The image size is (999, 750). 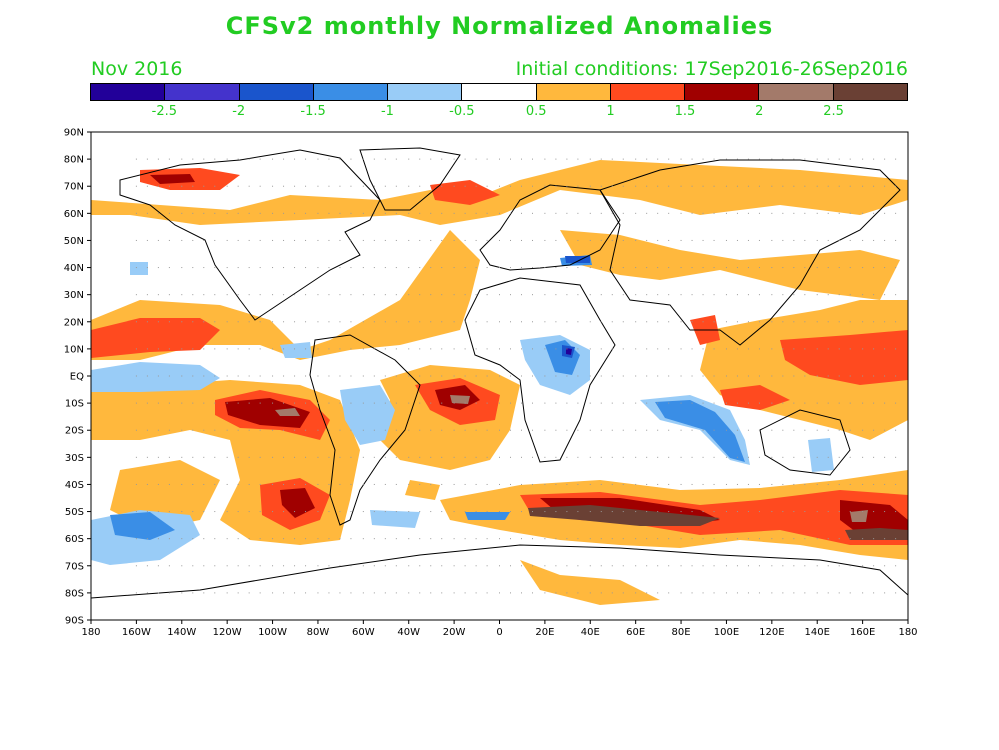 What do you see at coordinates (74, 322) in the screenshot?
I see `lat-tick-label: 20N` at bounding box center [74, 322].